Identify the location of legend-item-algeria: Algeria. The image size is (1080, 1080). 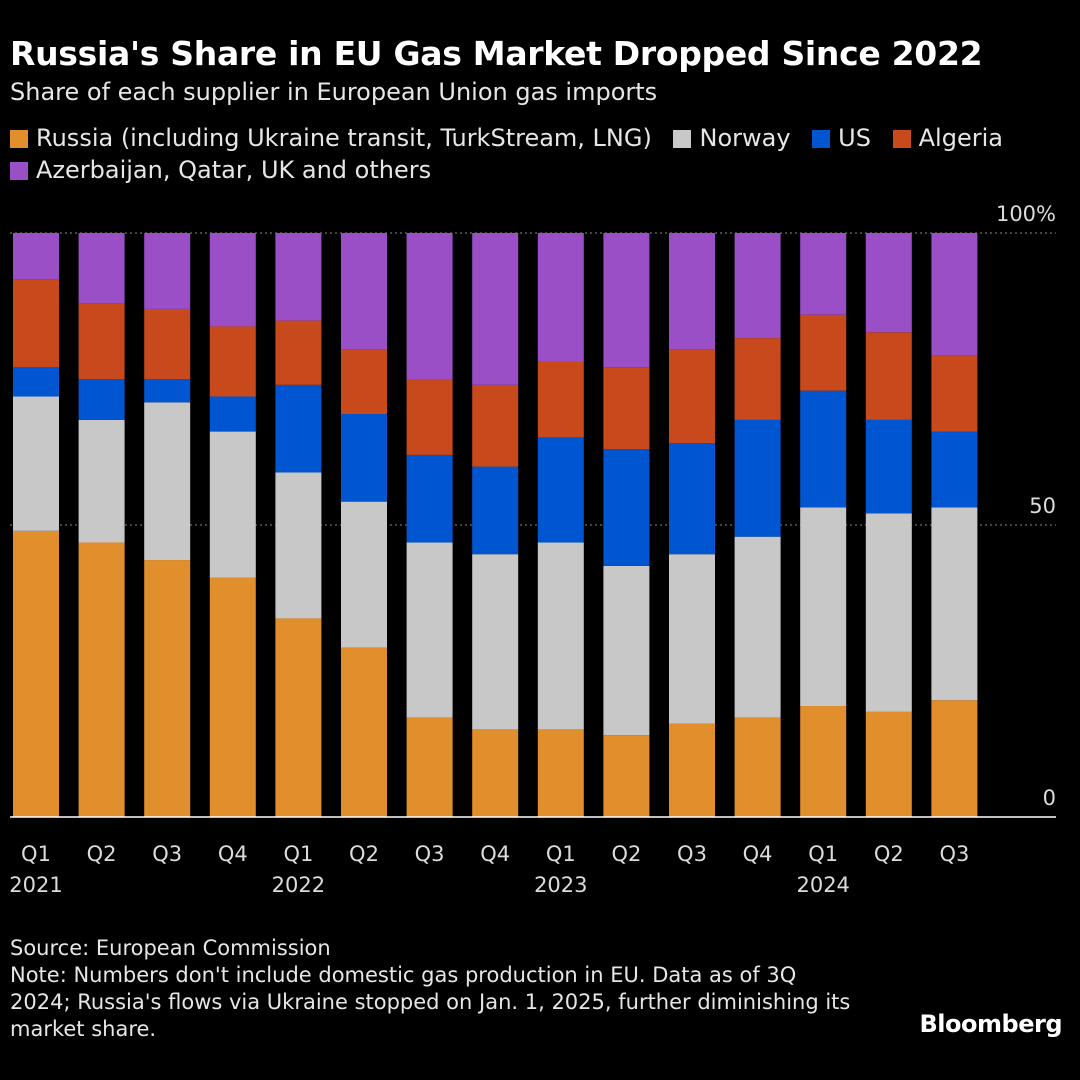
(947, 138).